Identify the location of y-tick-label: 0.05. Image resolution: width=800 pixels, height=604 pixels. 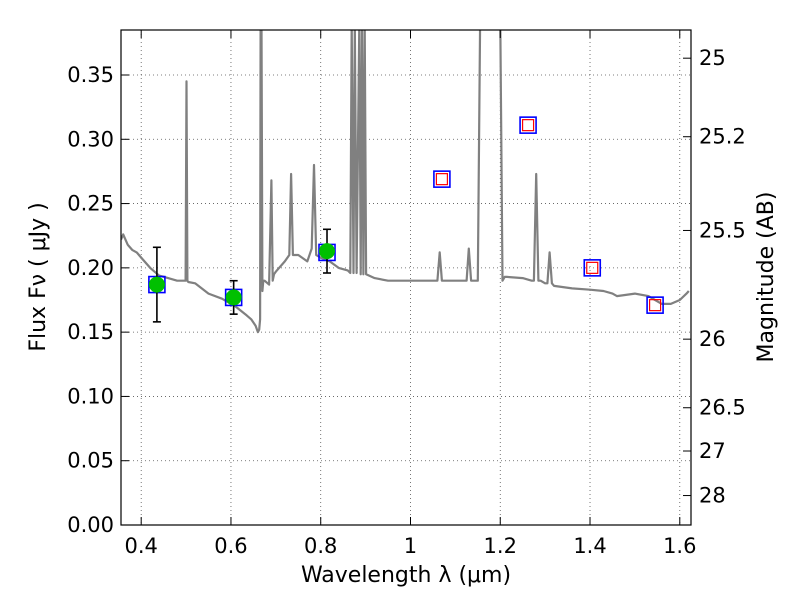
(90, 461).